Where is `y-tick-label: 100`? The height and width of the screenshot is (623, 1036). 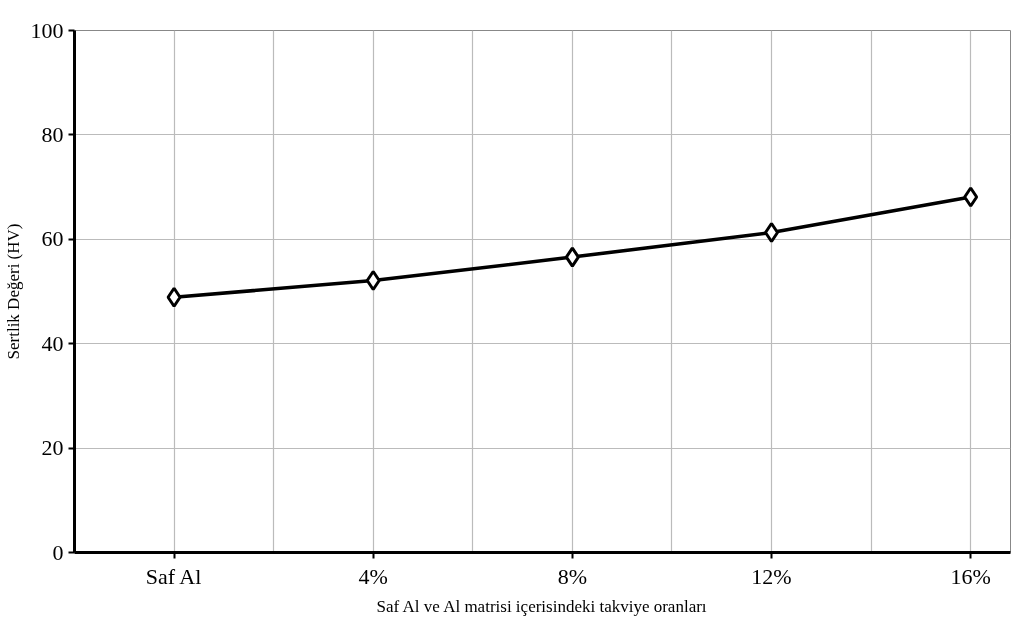 y-tick-label: 100 is located at coordinates (47, 30).